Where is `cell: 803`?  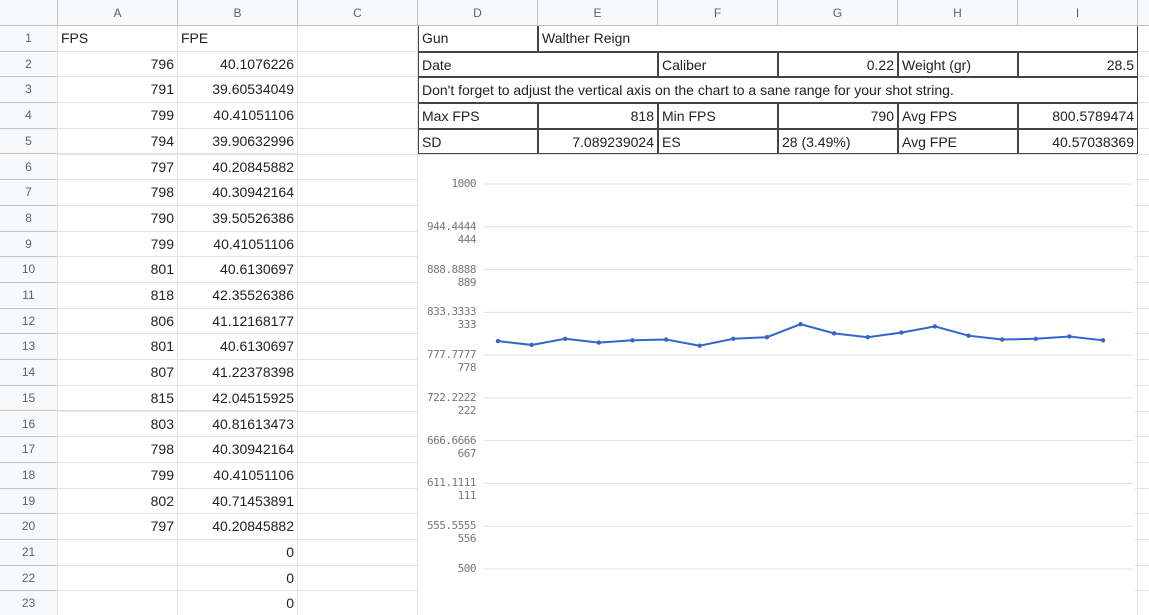 cell: 803 is located at coordinates (118, 424).